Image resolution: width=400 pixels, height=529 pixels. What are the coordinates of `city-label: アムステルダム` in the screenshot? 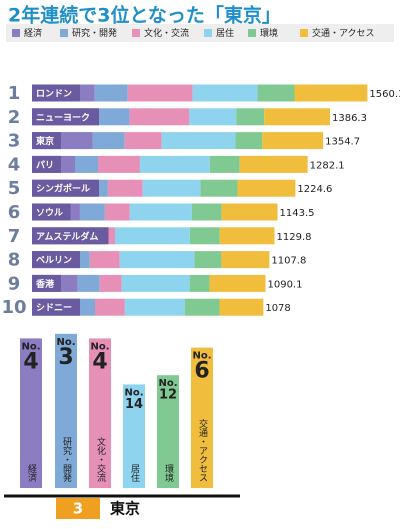 It's located at (67, 236).